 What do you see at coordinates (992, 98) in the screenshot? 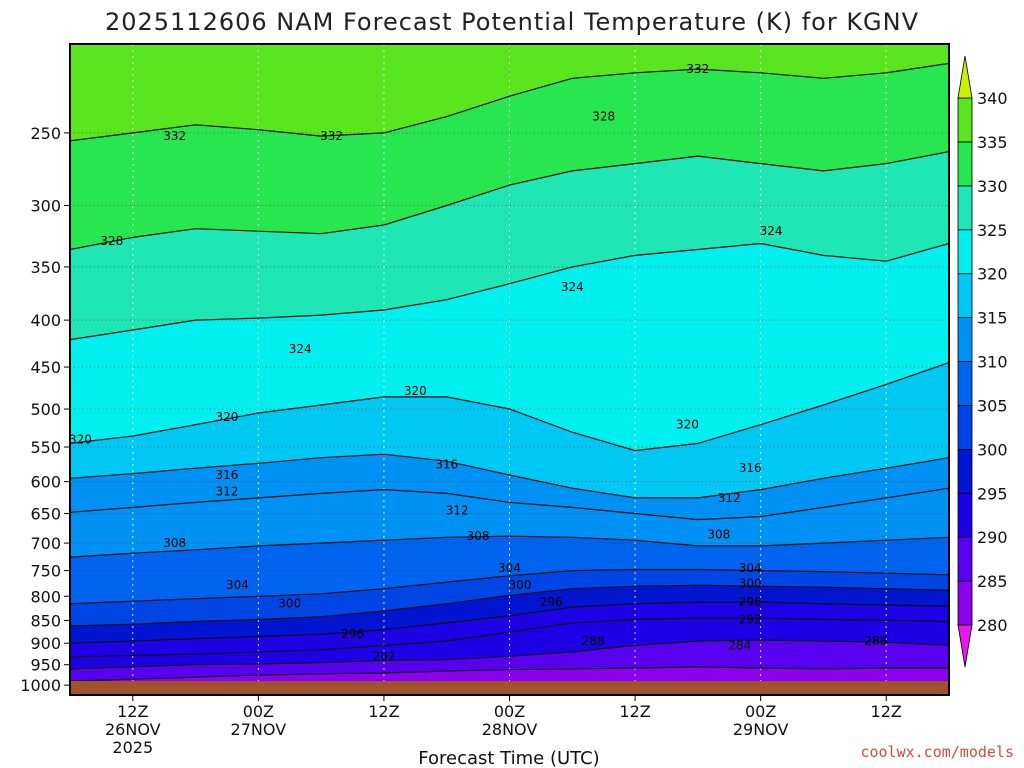
I see `colorbar-label-340: 340` at bounding box center [992, 98].